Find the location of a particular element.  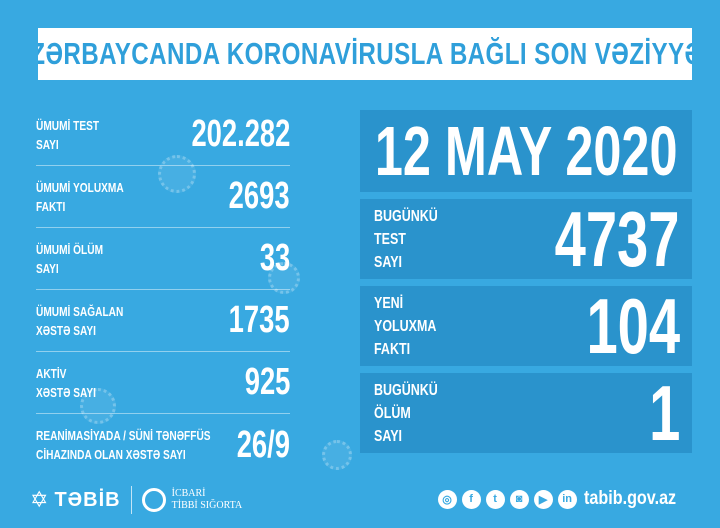

label-line: ÜMUMİ YOLUXMA is located at coordinates (80, 187).